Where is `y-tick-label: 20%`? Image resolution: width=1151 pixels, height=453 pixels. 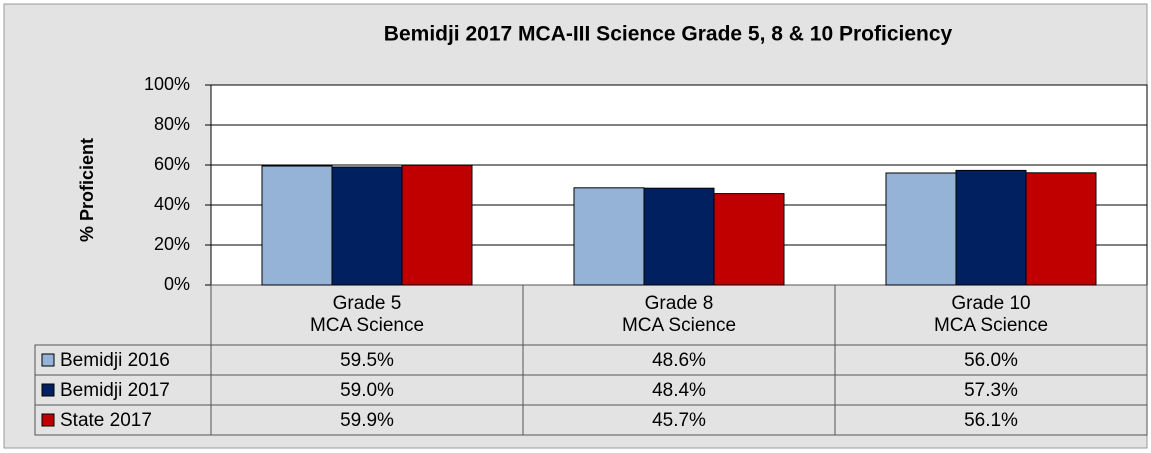
y-tick-label: 20% is located at coordinates (172, 244).